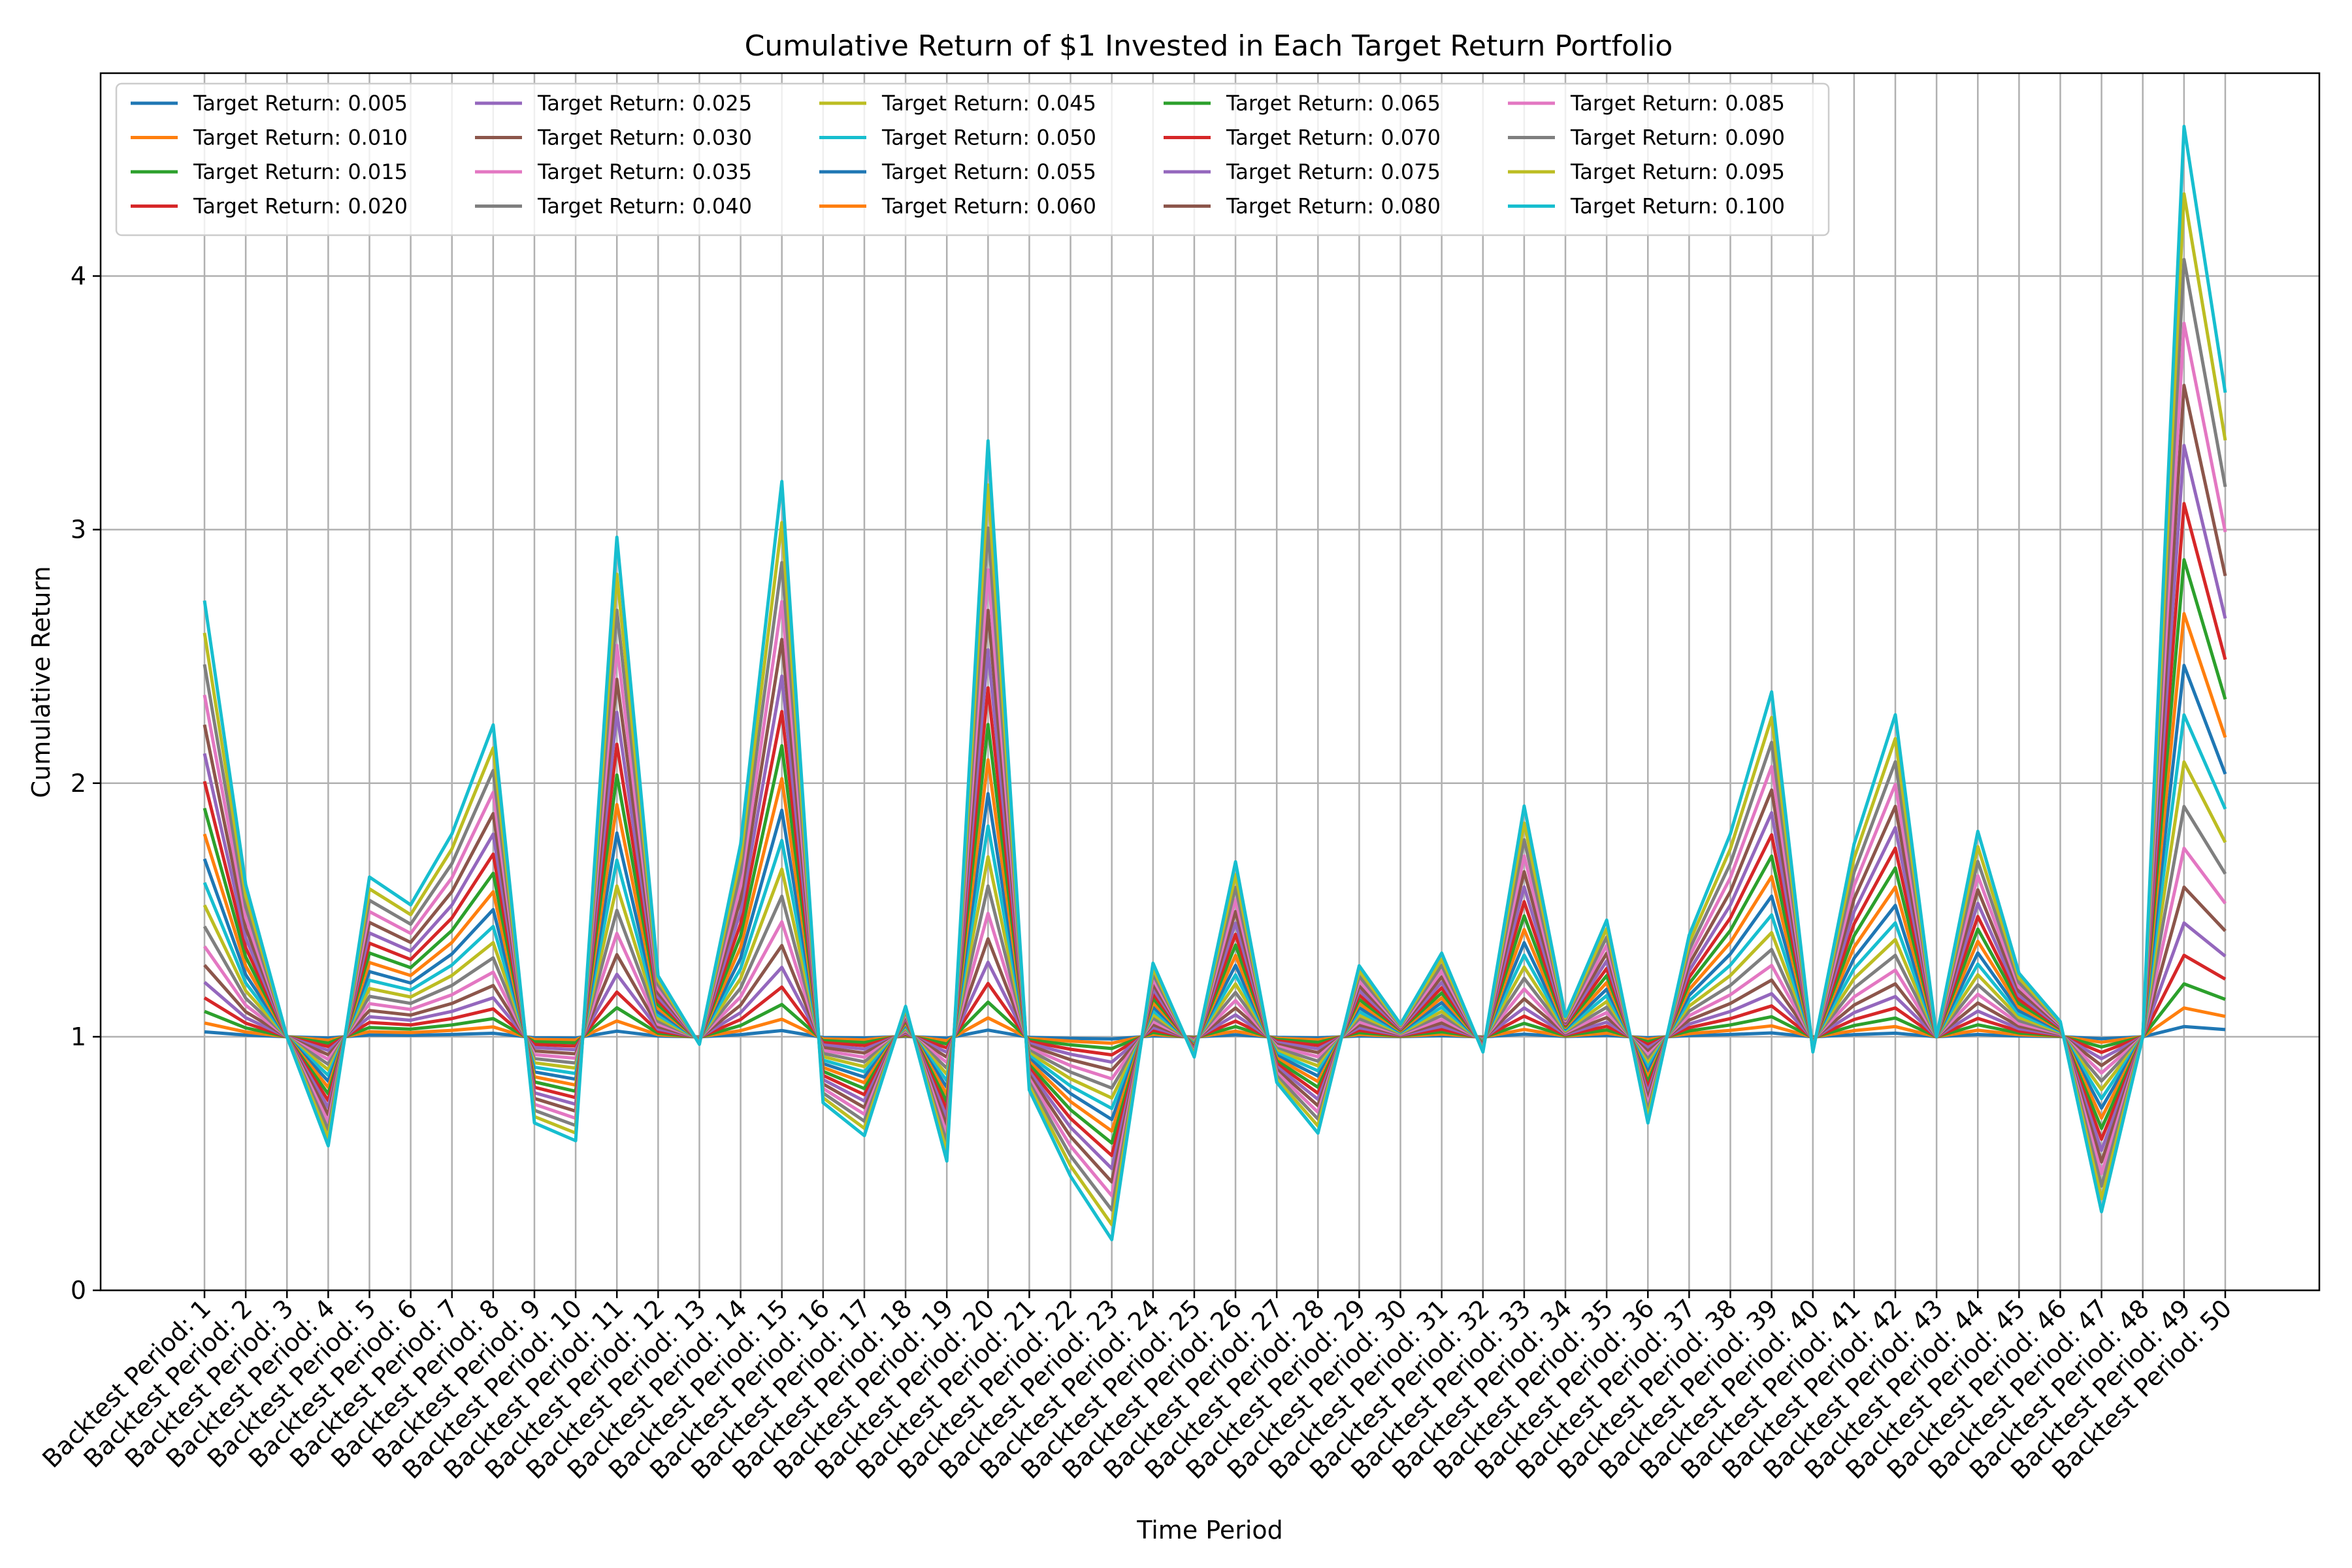  Describe the element at coordinates (1677, 103) in the screenshot. I see `legend-label: Target Return: 0.085` at that location.